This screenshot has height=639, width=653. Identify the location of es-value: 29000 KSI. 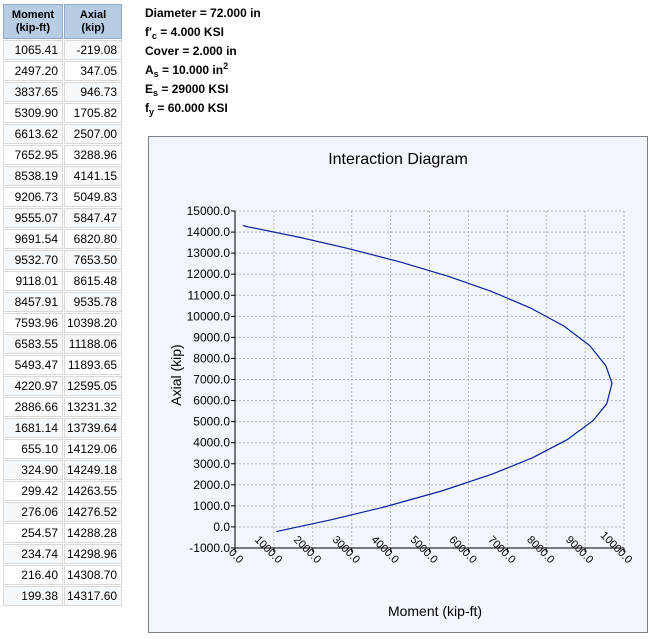
(200, 89).